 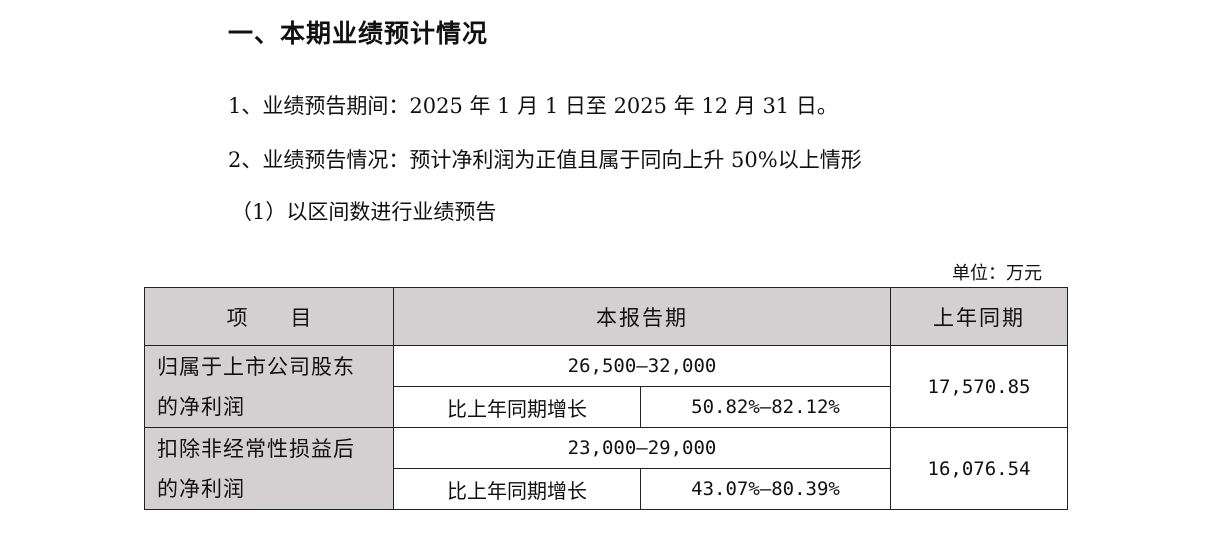 I want to click on net-profit-prior: 17,570.85, so click(x=979, y=386).